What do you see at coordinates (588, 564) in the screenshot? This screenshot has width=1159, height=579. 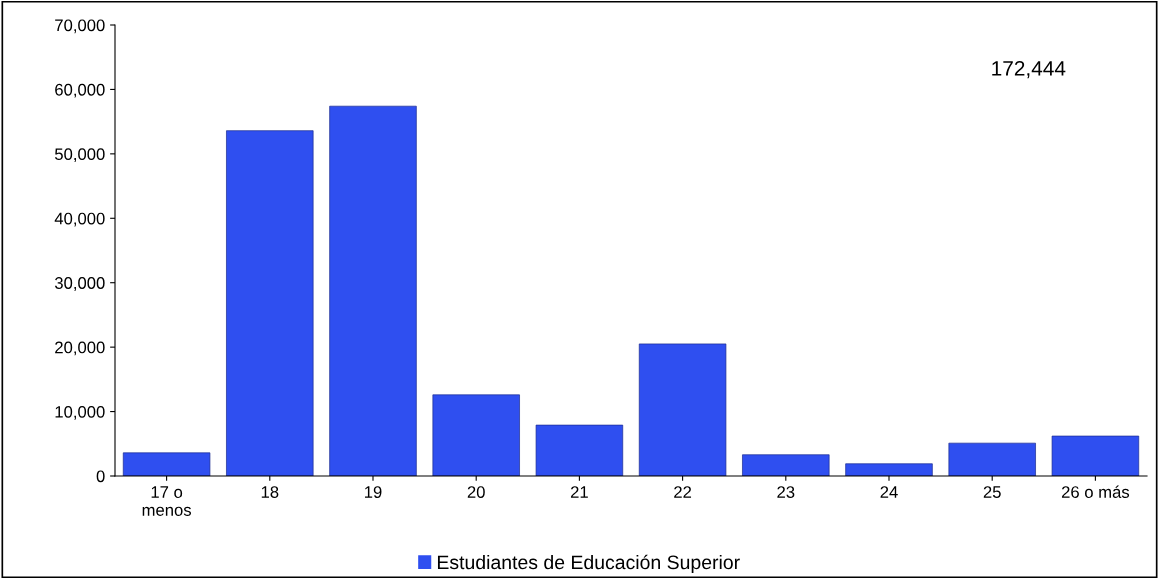 I see `legend-label: Estudiantes de Educación Superior` at bounding box center [588, 564].